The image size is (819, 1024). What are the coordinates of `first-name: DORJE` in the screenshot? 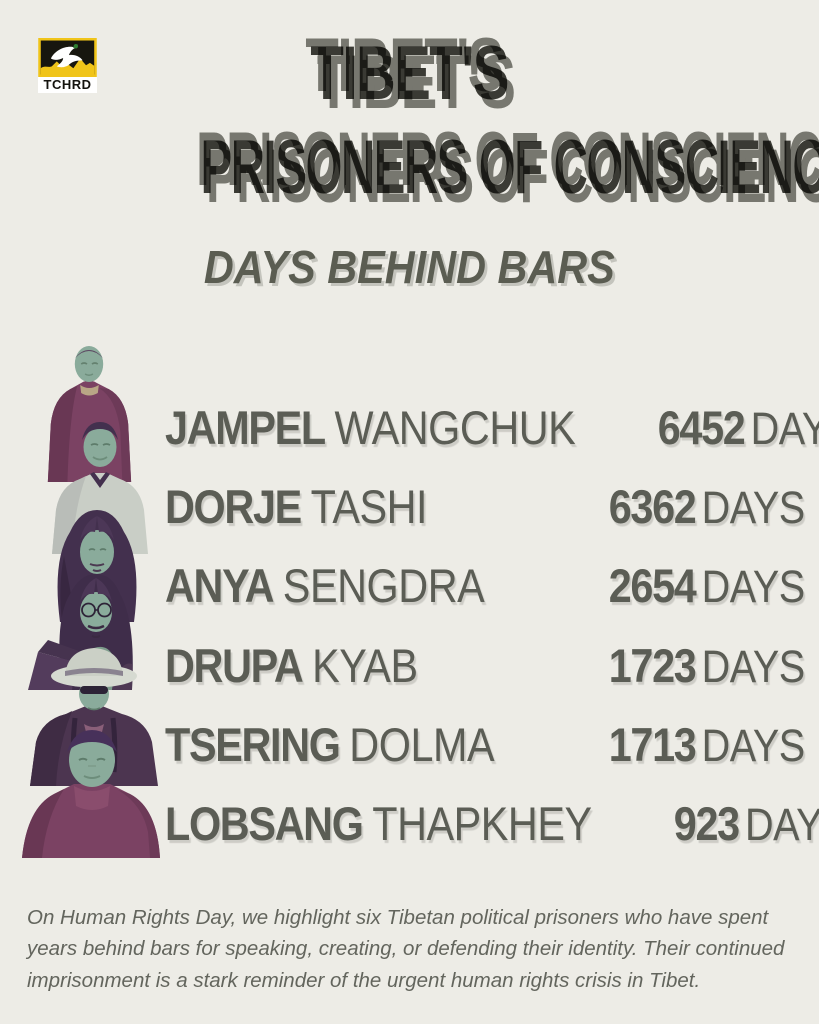 It's located at (233, 507).